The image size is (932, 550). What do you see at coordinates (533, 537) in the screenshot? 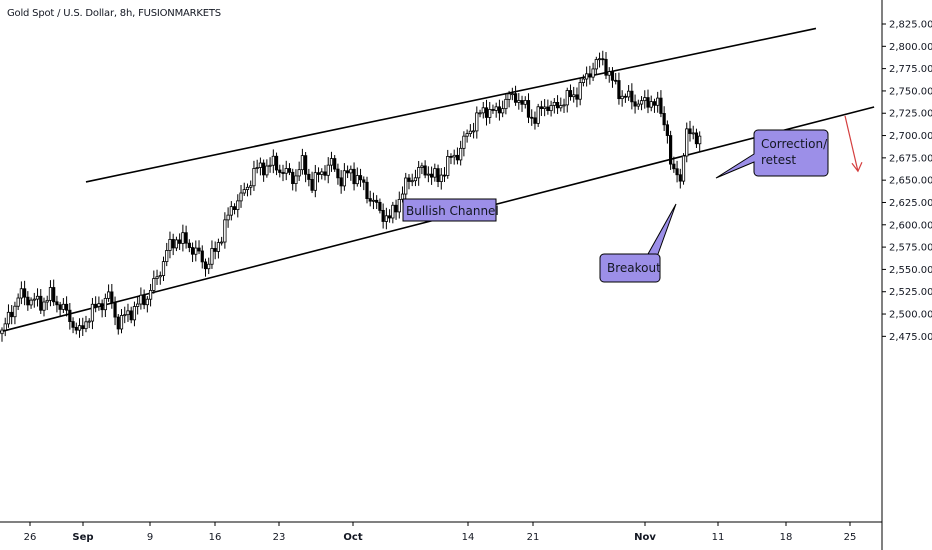
I see `x-tick-label: 21` at bounding box center [533, 537].